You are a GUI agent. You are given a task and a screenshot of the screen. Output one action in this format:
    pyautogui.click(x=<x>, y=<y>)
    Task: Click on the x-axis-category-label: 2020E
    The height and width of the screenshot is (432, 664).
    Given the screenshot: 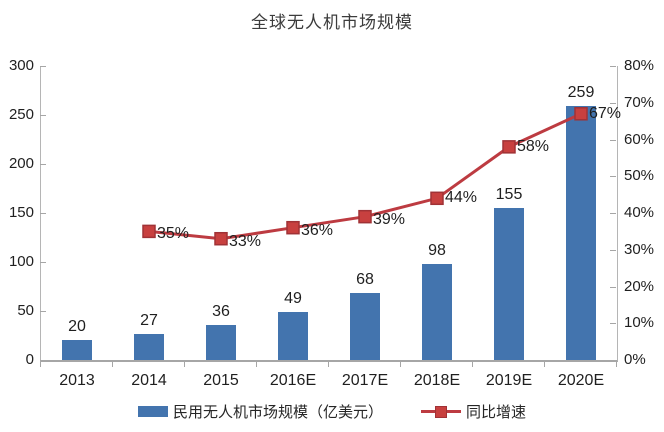 What is the action you would take?
    pyautogui.click(x=581, y=380)
    